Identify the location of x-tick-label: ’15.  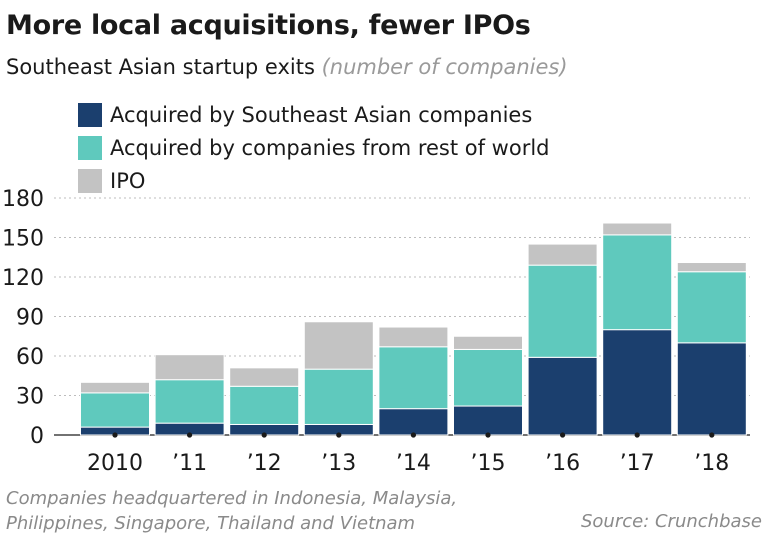
(488, 463).